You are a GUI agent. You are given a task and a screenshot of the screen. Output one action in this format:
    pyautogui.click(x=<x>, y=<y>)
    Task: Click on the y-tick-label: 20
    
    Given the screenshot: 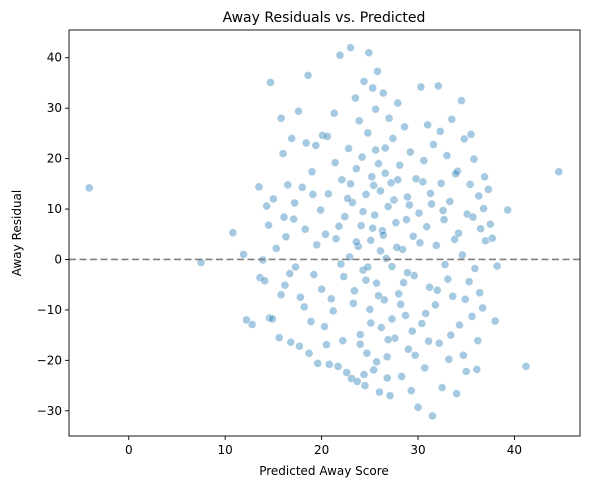 What is the action you would take?
    pyautogui.click(x=54, y=159)
    